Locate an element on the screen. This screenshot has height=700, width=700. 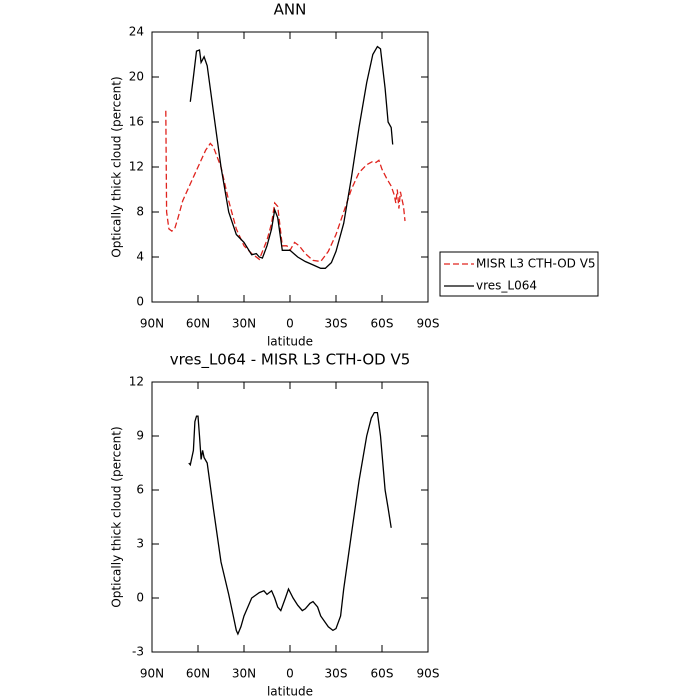
chart-title: ANN is located at coordinates (290, 10).